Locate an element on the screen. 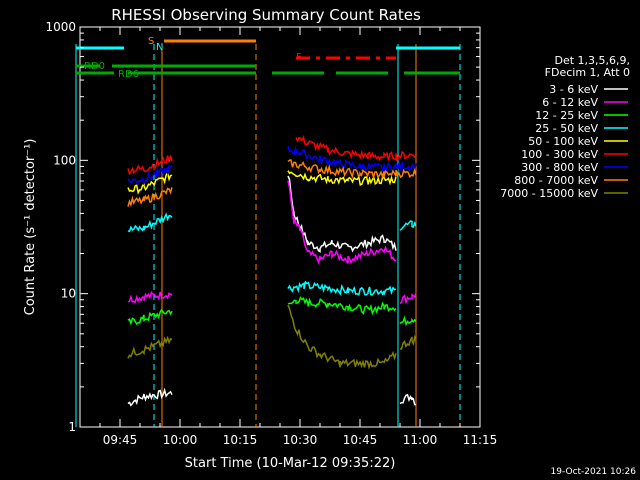 The height and width of the screenshot is (480, 640). chart-title: RHESSI Observing Summary Count Rates is located at coordinates (266, 15).